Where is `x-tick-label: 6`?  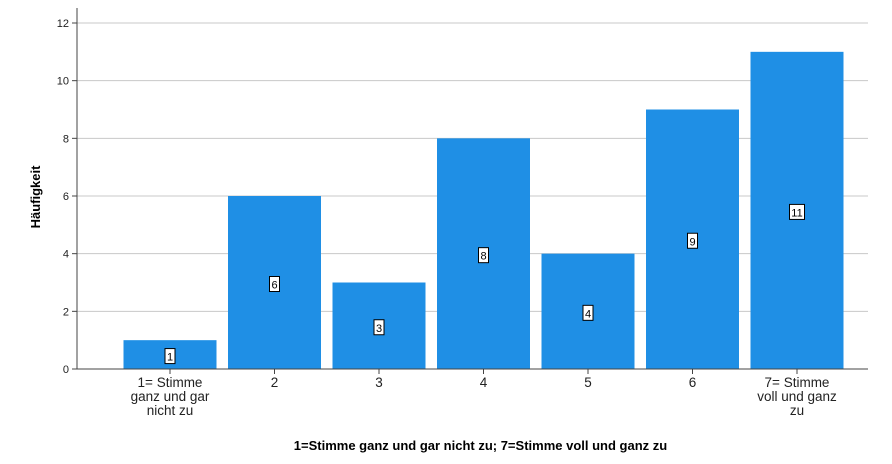 x-tick-label: 6 is located at coordinates (693, 382).